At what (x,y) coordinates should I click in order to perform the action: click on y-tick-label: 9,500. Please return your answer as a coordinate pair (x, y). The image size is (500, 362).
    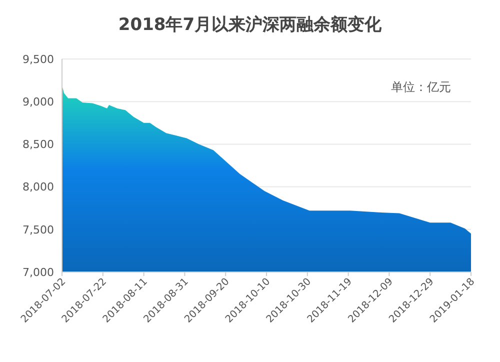
    Looking at the image, I should click on (38, 59).